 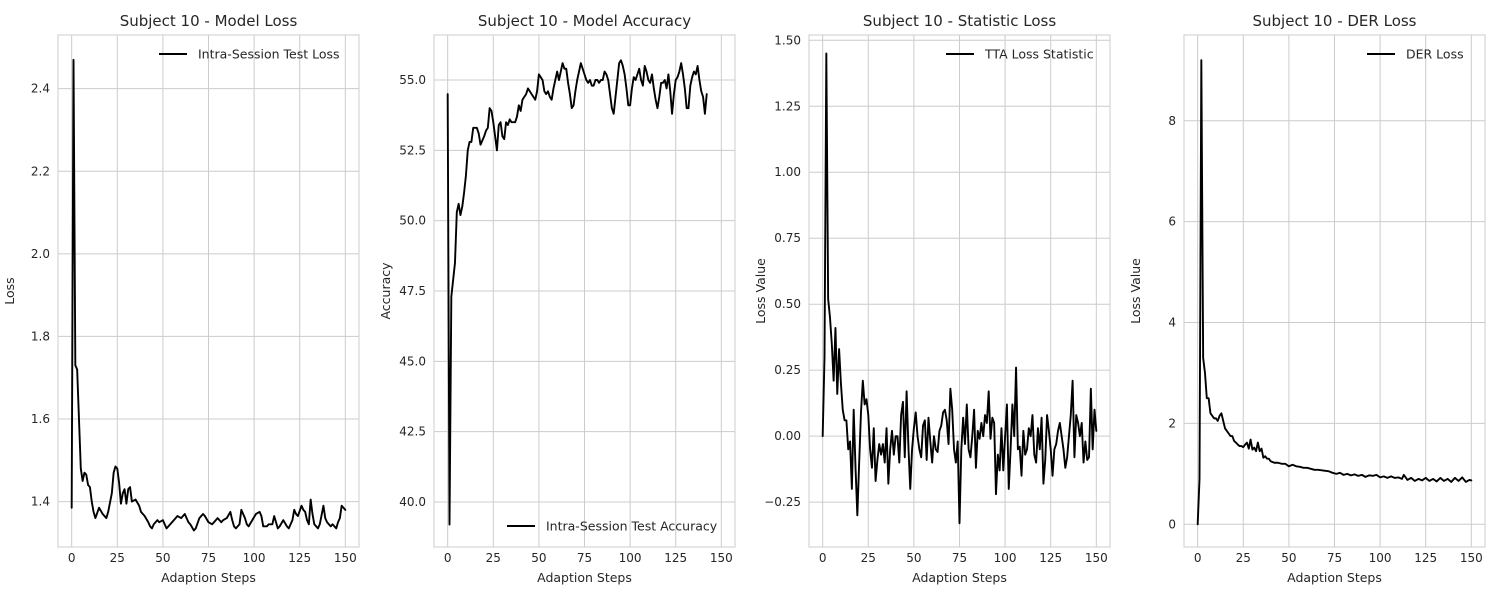 What do you see at coordinates (412, 221) in the screenshot?
I see `y-tick-label: 50.0` at bounding box center [412, 221].